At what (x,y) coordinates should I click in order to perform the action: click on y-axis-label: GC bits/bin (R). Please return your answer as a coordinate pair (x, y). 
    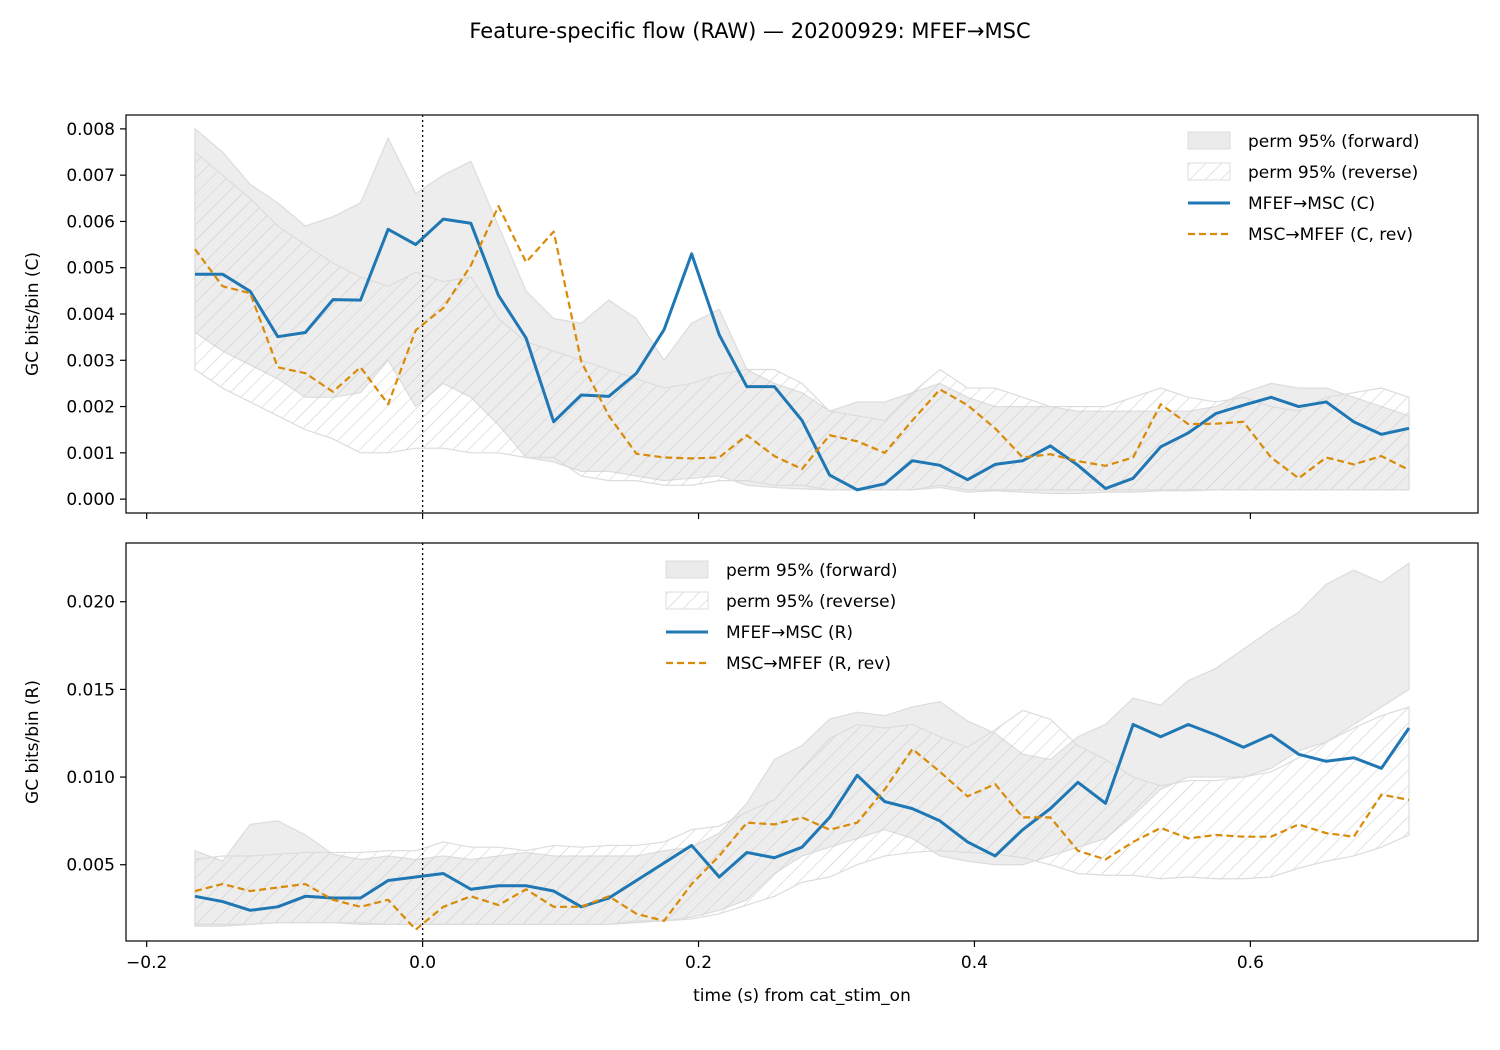
    Looking at the image, I should click on (33, 742).